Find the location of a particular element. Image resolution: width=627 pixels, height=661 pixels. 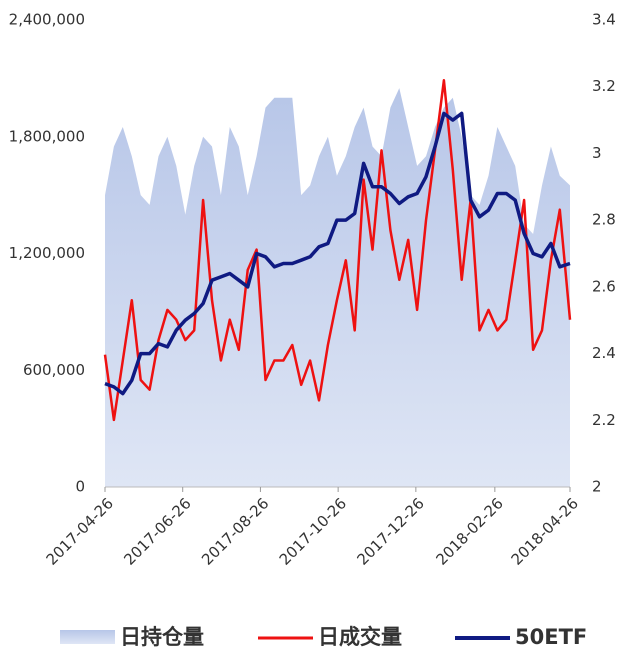

x-tick-label: 2018-02-26 is located at coordinates (469, 531).